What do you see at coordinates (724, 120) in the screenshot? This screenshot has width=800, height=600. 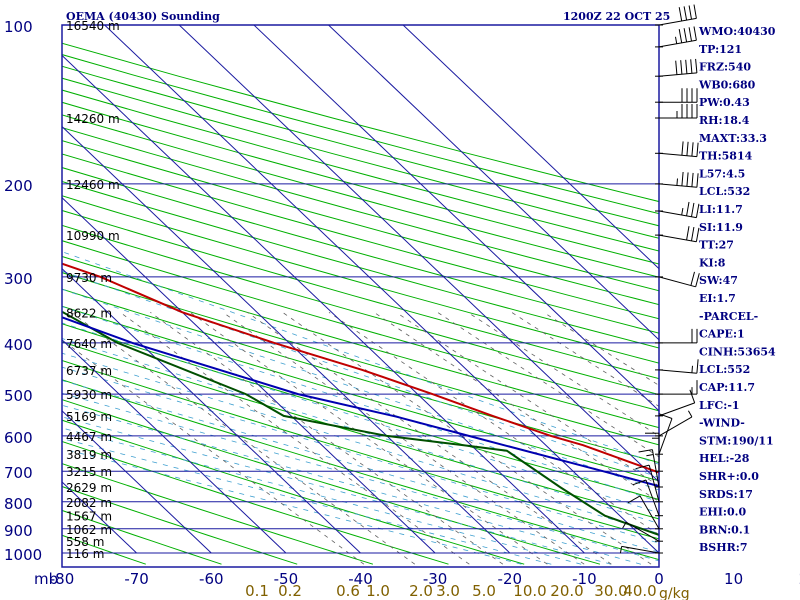 I see `index-item: RH:18.4` at bounding box center [724, 120].